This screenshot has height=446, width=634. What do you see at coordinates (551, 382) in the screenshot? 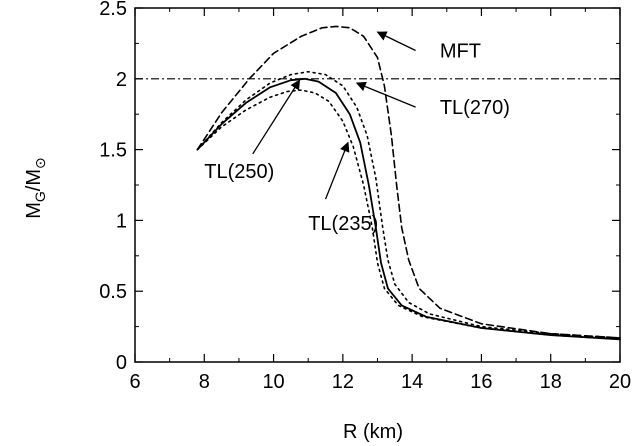
I see `x-tick-label: 18` at bounding box center [551, 382].